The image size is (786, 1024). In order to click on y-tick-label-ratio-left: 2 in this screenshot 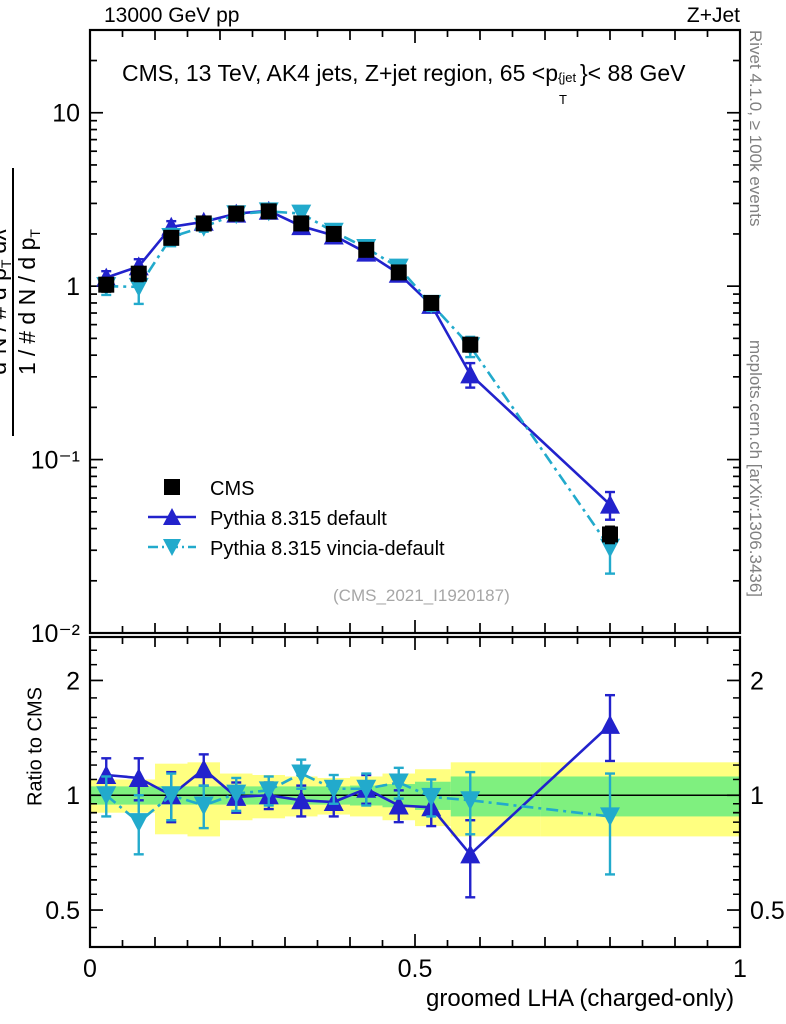, I will do `click(73, 681)`.